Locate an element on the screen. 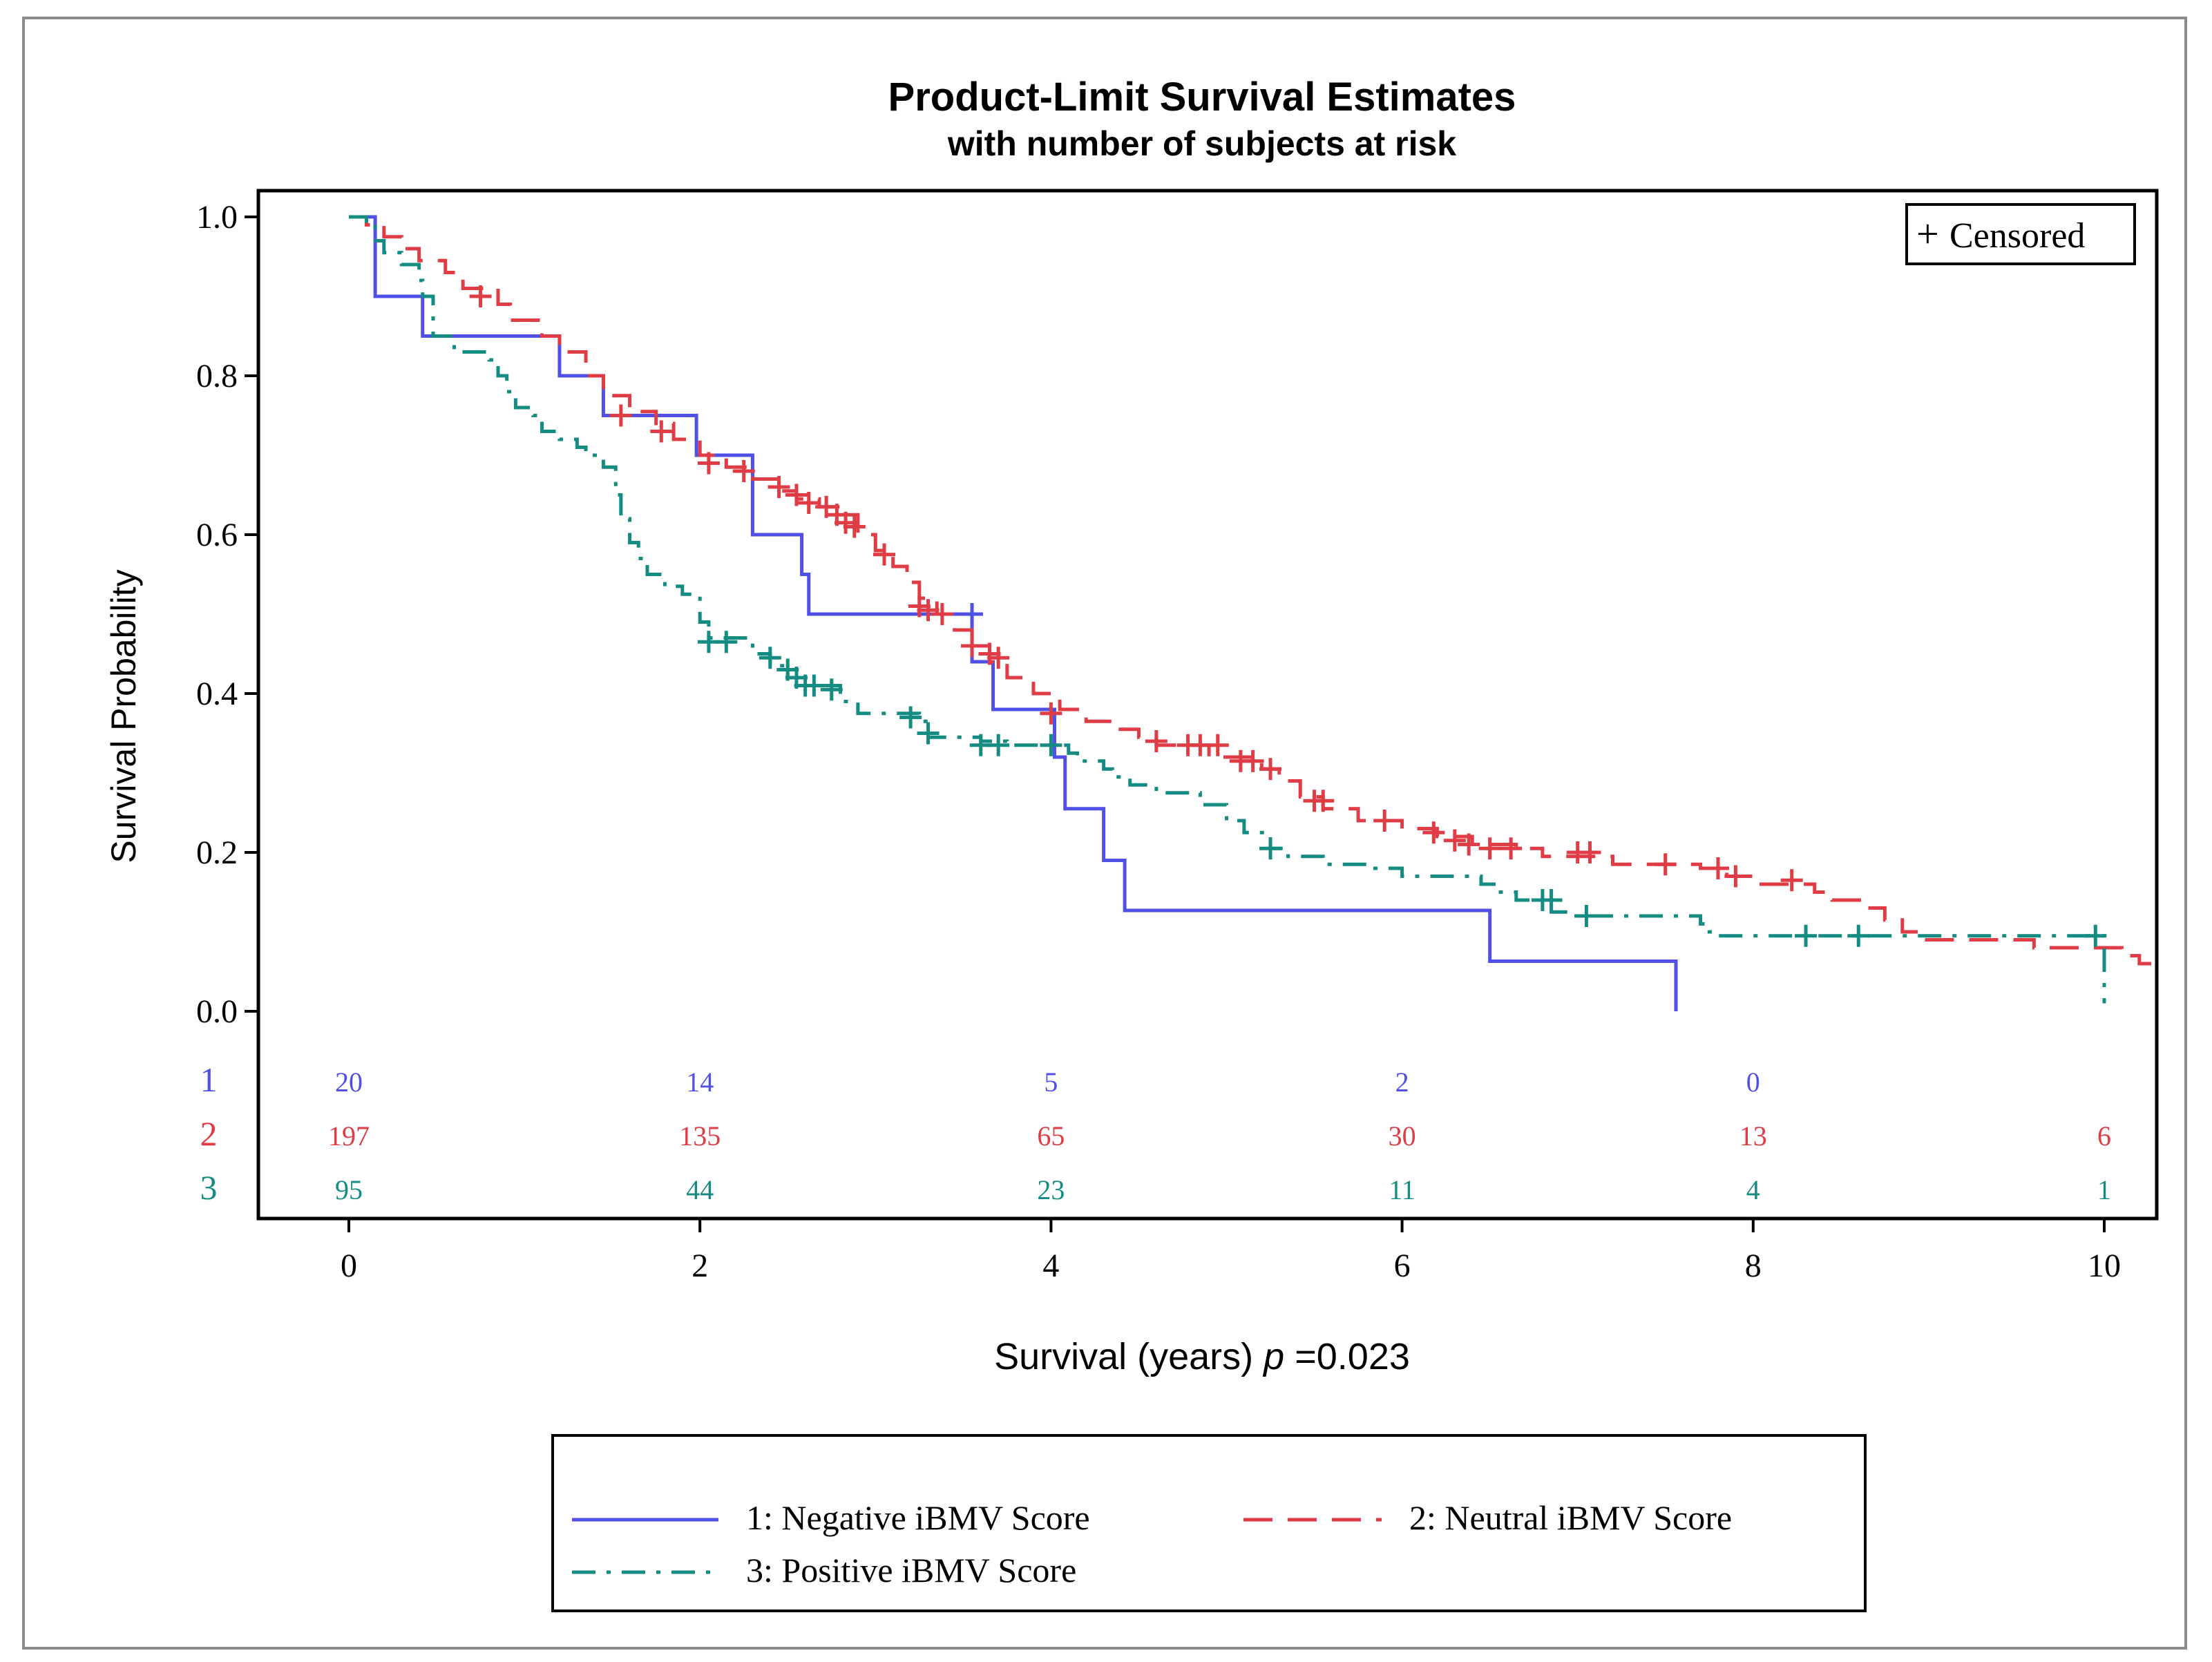 Image resolution: width=2212 pixels, height=1662 pixels. at-risk-table: 1 20 14 5 2 02 197 135 65 30 13 63 95 44 23 11 4 1 is located at coordinates (1156, 1133).